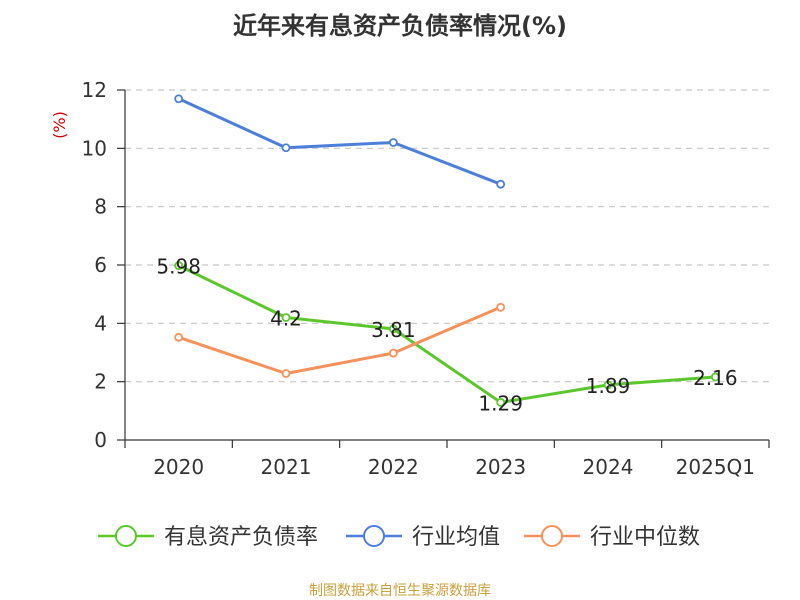  What do you see at coordinates (94, 90) in the screenshot?
I see `y-tick-label: 12` at bounding box center [94, 90].